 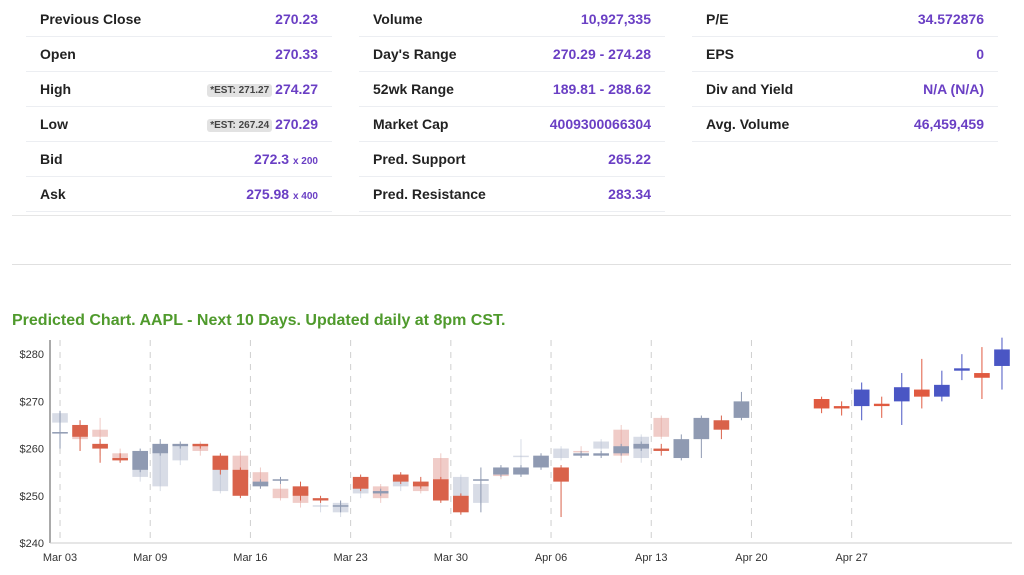 I want to click on stat-value-group: *EST: 267.24 270.29, so click(x=262, y=124).